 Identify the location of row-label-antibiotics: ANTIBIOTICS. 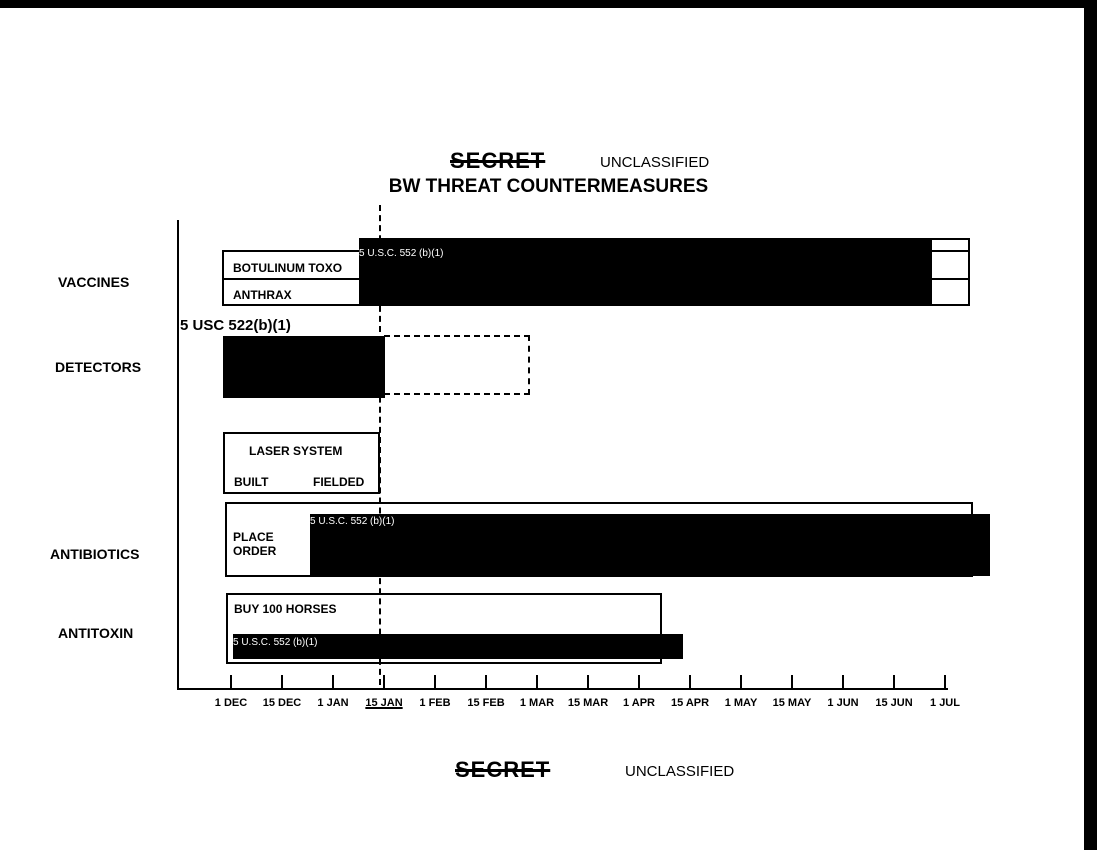
(95, 554).